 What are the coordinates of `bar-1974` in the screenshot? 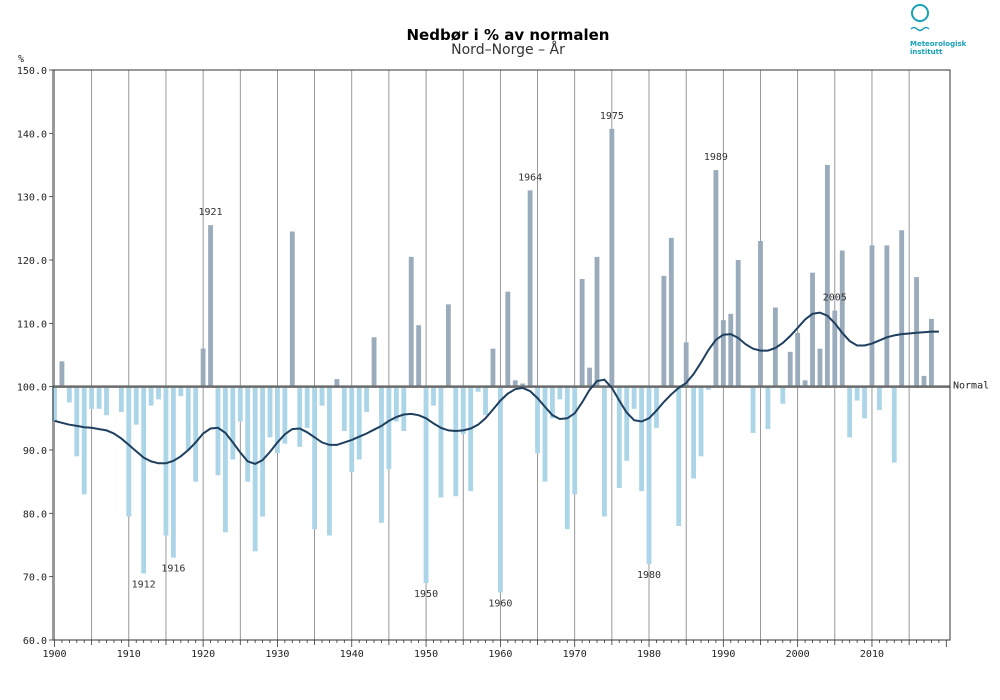 It's located at (604, 451).